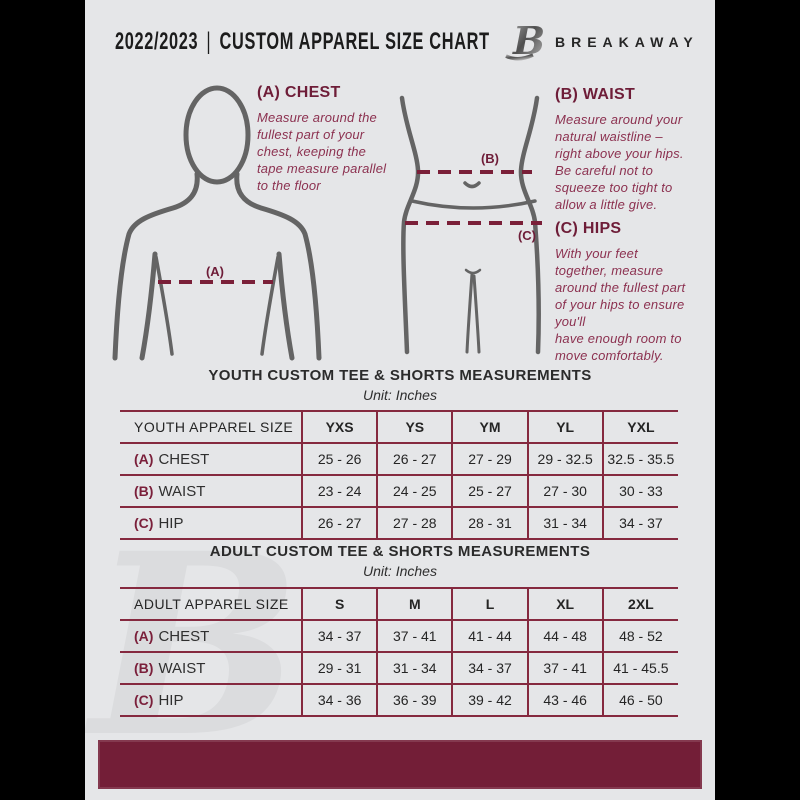 This screenshot has width=800, height=800. I want to click on hips-heading: (C) HIPS, so click(588, 228).